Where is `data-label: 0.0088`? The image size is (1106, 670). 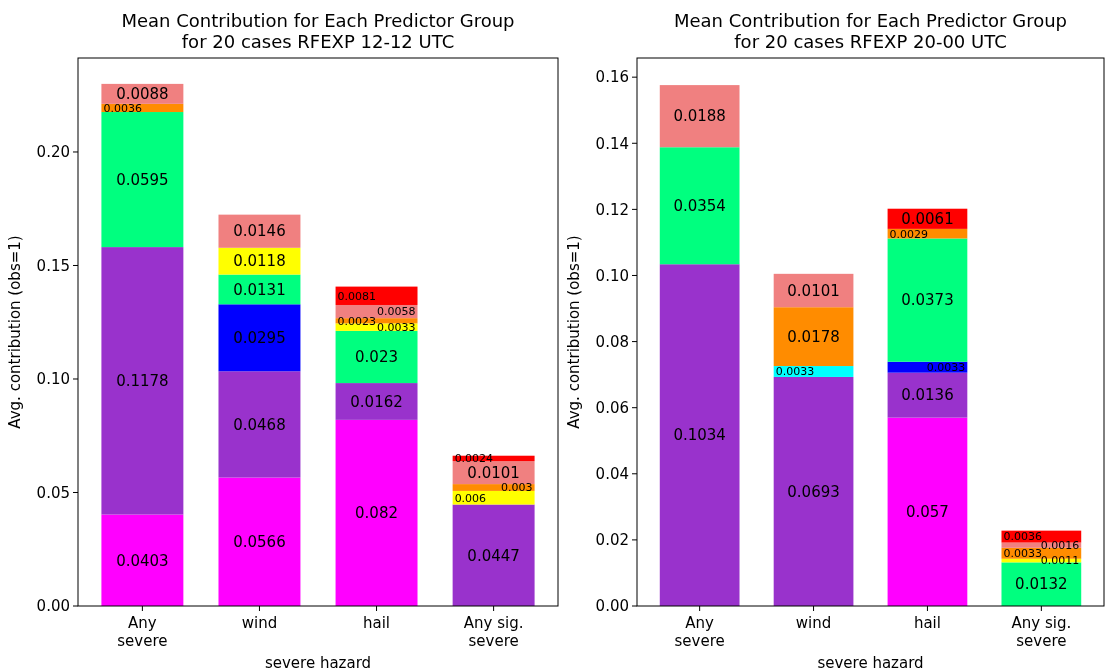 data-label: 0.0088 is located at coordinates (142, 94).